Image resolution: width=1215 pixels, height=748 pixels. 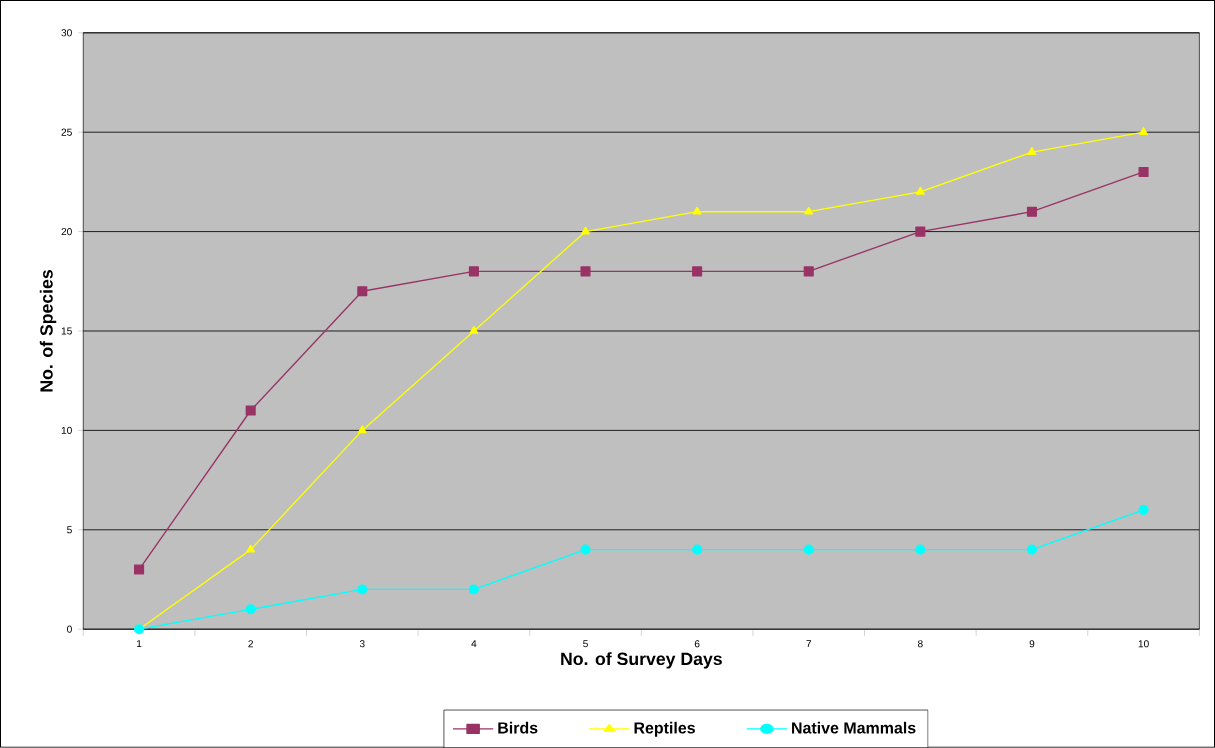 I want to click on y-tick-label: 5, so click(x=69, y=530).